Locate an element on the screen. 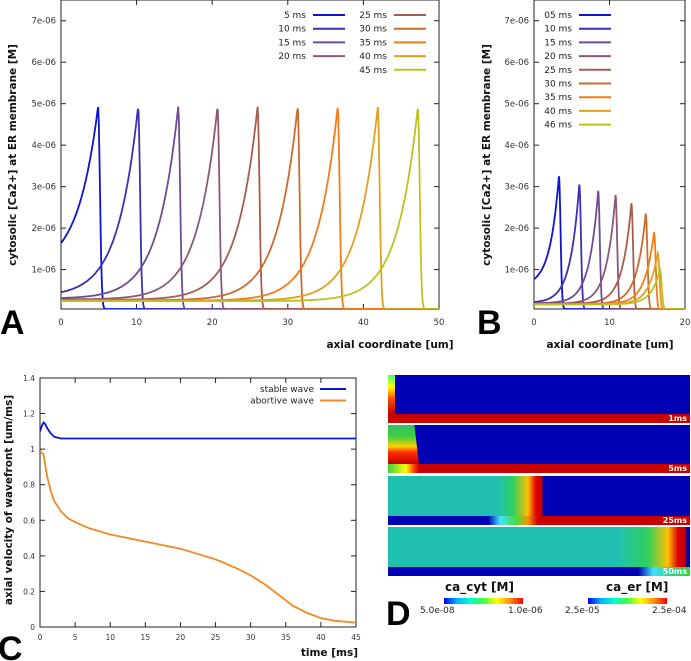 The width and height of the screenshot is (691, 661). x-tick-label: 35 is located at coordinates (286, 637).